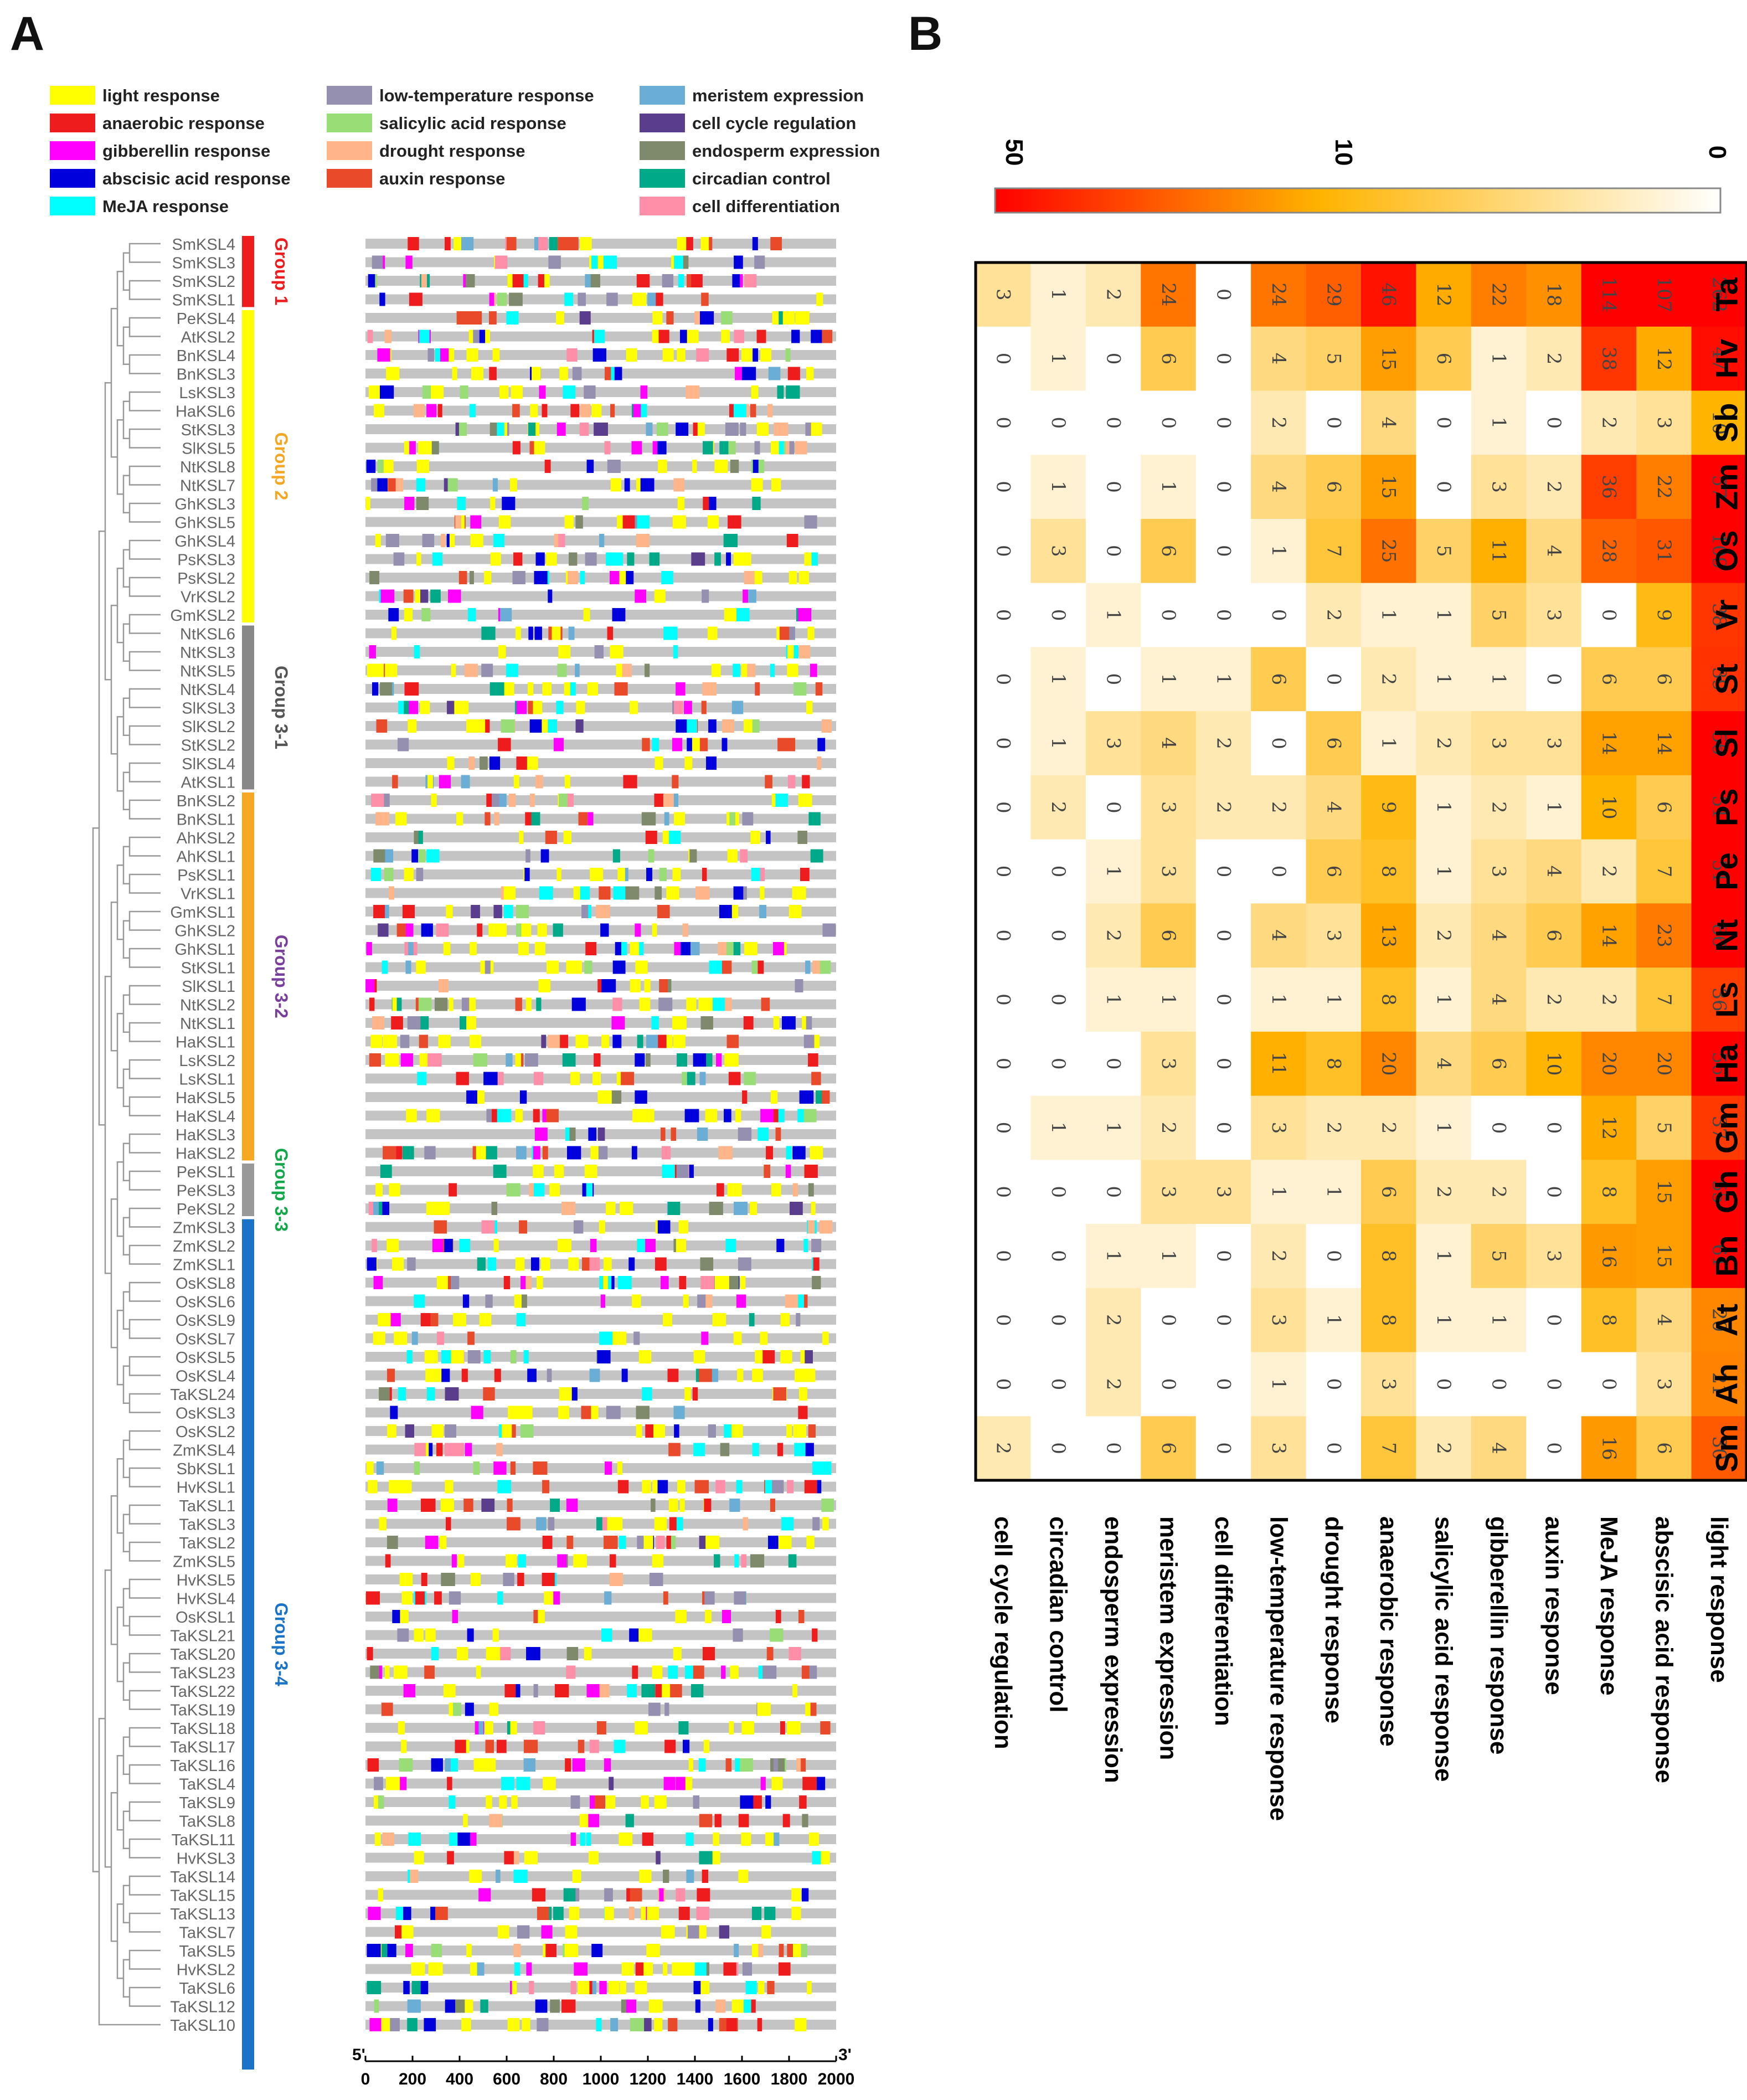 The height and width of the screenshot is (2100, 1747). Describe the element at coordinates (1168, 1128) in the screenshot. I see `heatmap-value: 2` at that location.